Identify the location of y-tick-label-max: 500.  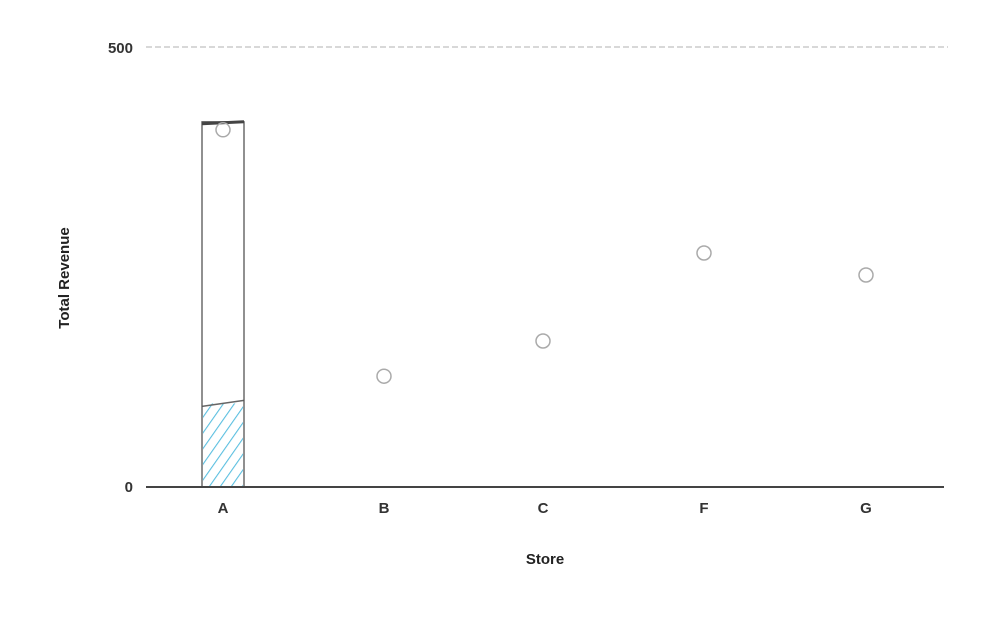
(120, 48).